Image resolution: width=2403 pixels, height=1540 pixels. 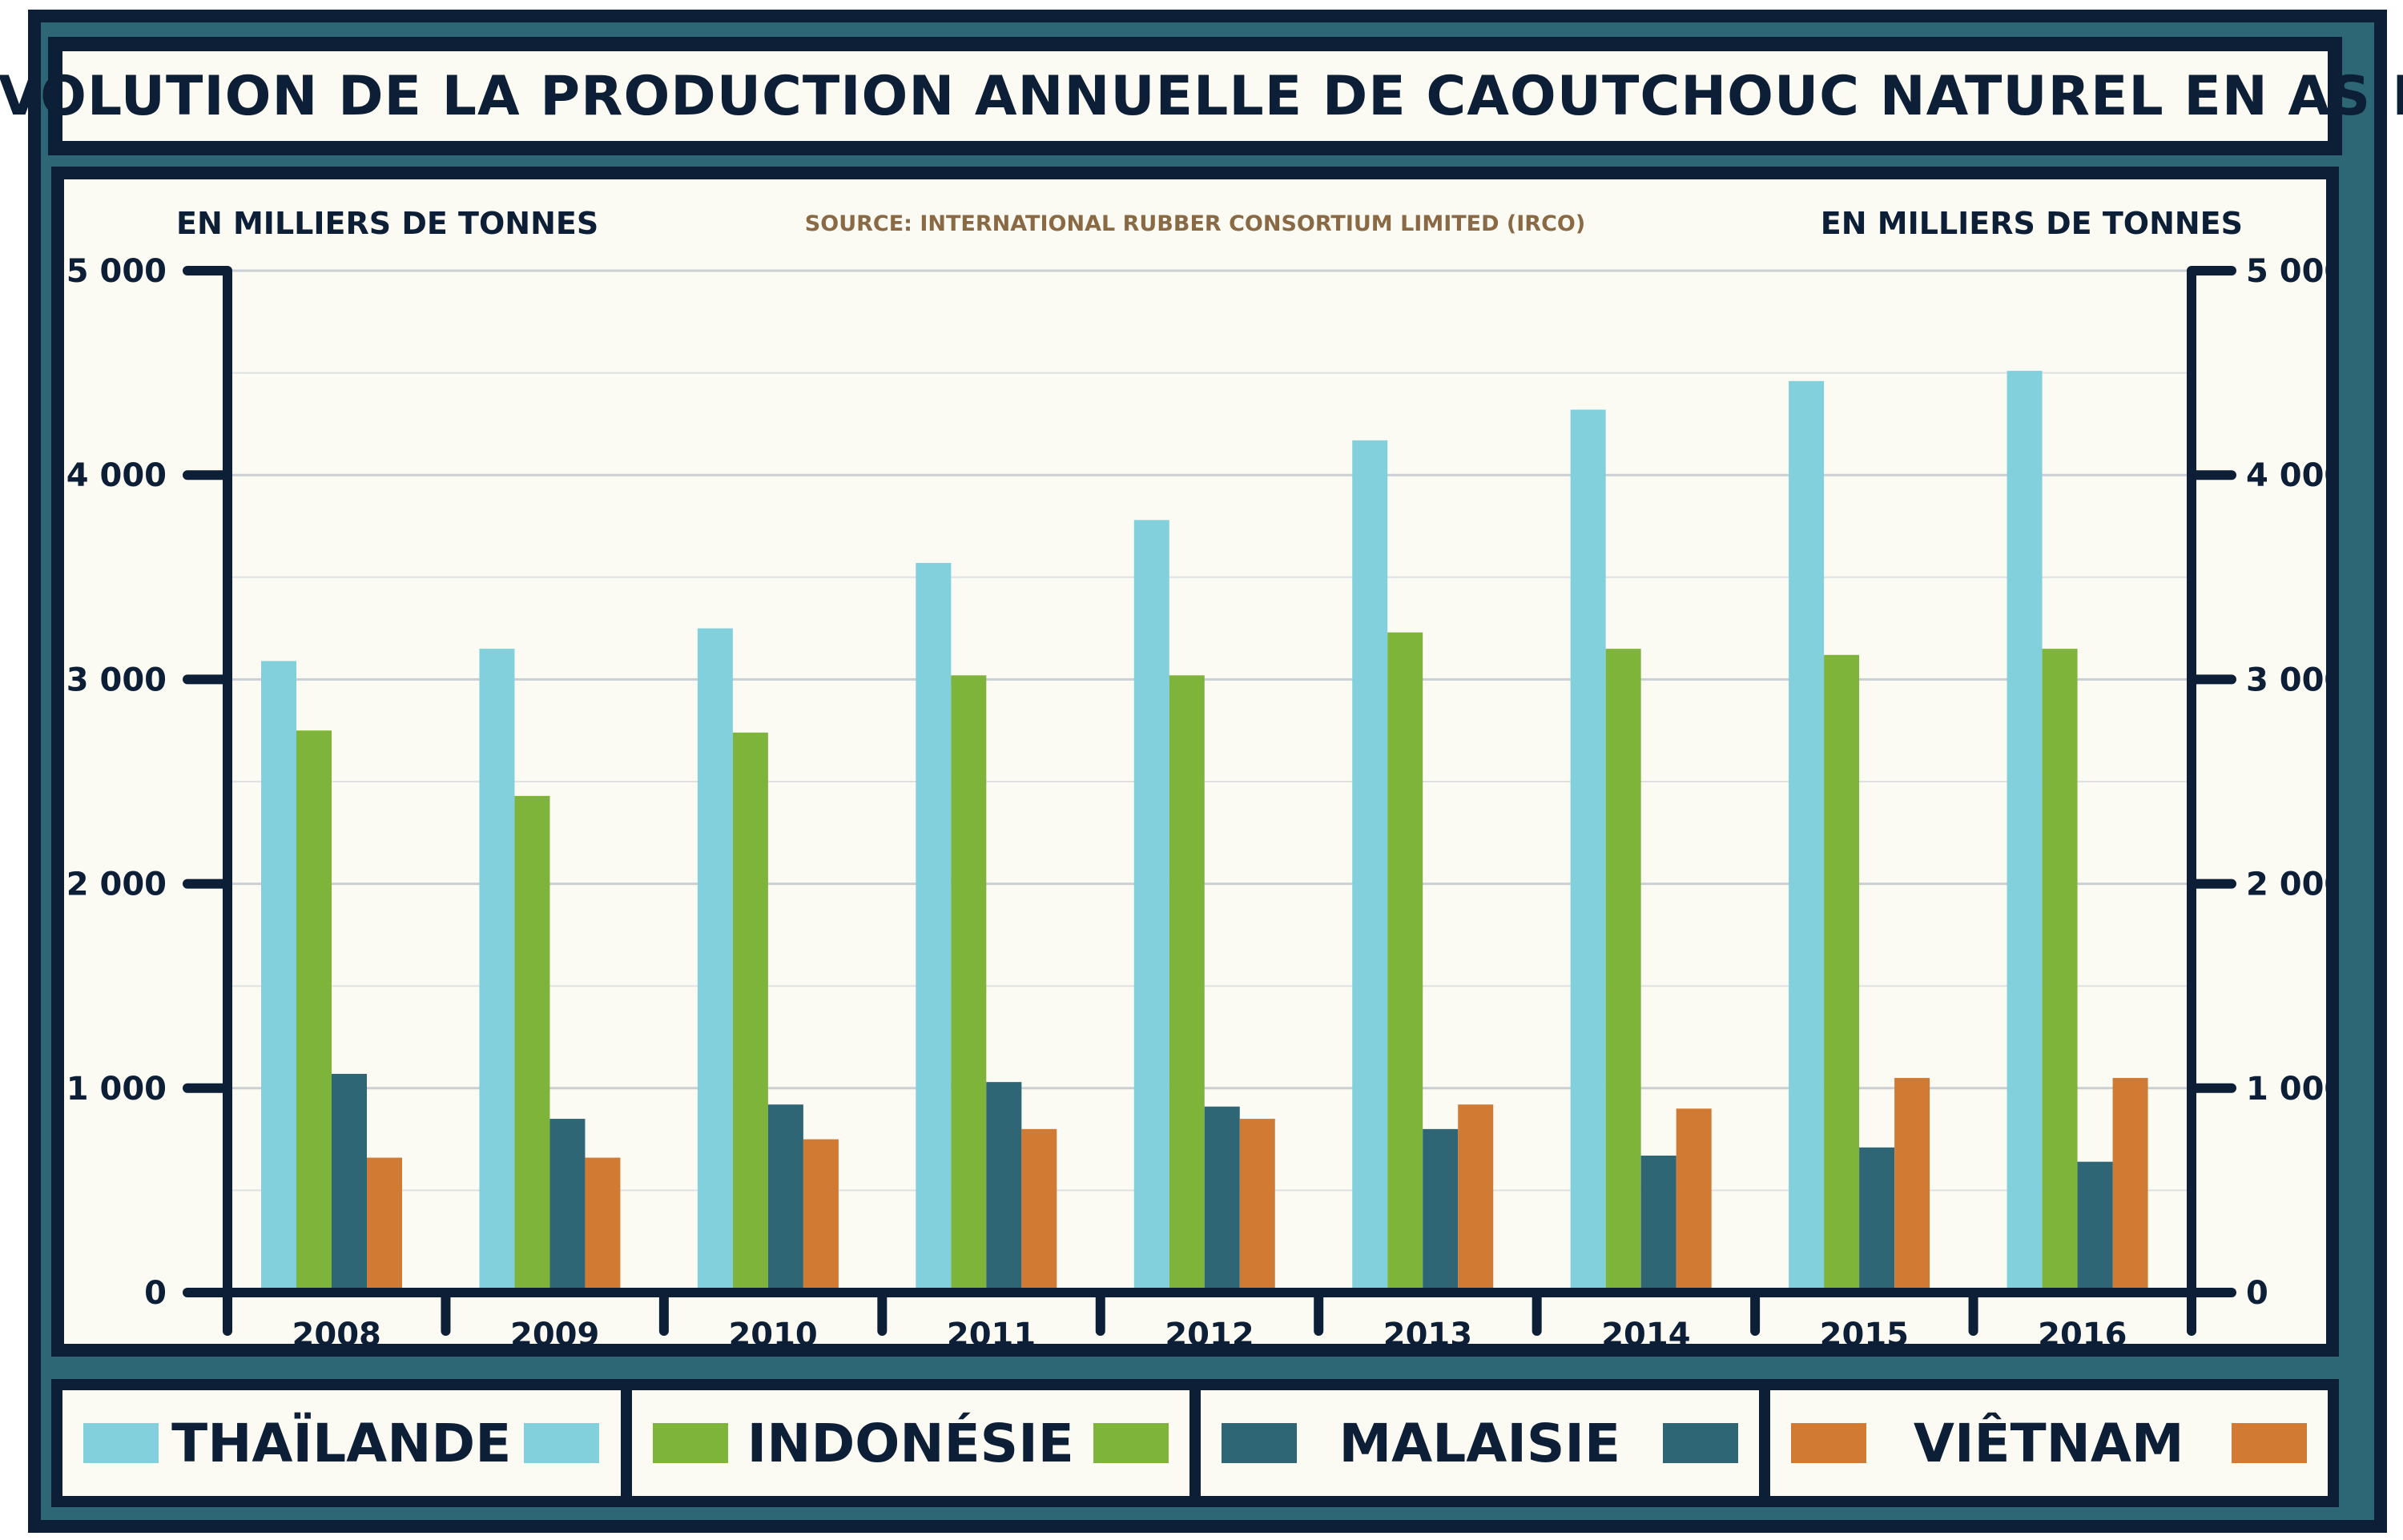 I want to click on y-axis-label-left: EN MILLIERS DE TONNES, so click(x=387, y=223).